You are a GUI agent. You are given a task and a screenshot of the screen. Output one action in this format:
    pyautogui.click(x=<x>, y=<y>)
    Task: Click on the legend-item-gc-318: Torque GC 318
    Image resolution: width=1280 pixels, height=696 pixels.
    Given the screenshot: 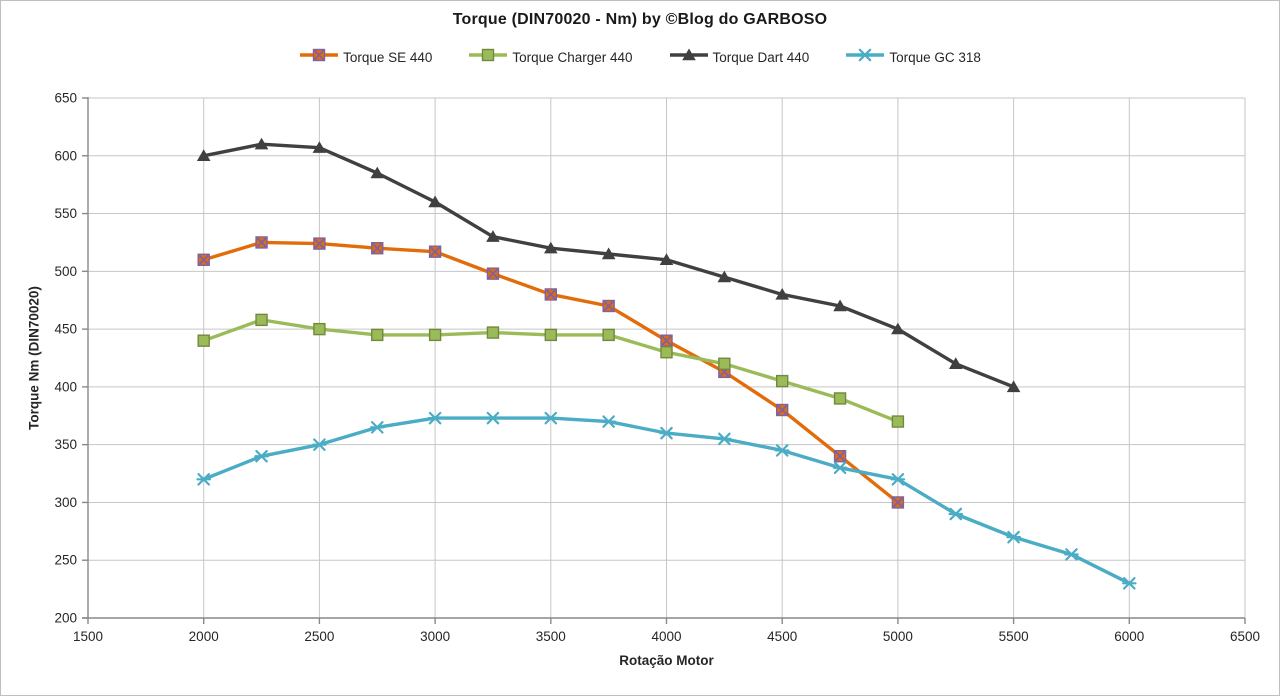 What is the action you would take?
    pyautogui.click(x=913, y=57)
    